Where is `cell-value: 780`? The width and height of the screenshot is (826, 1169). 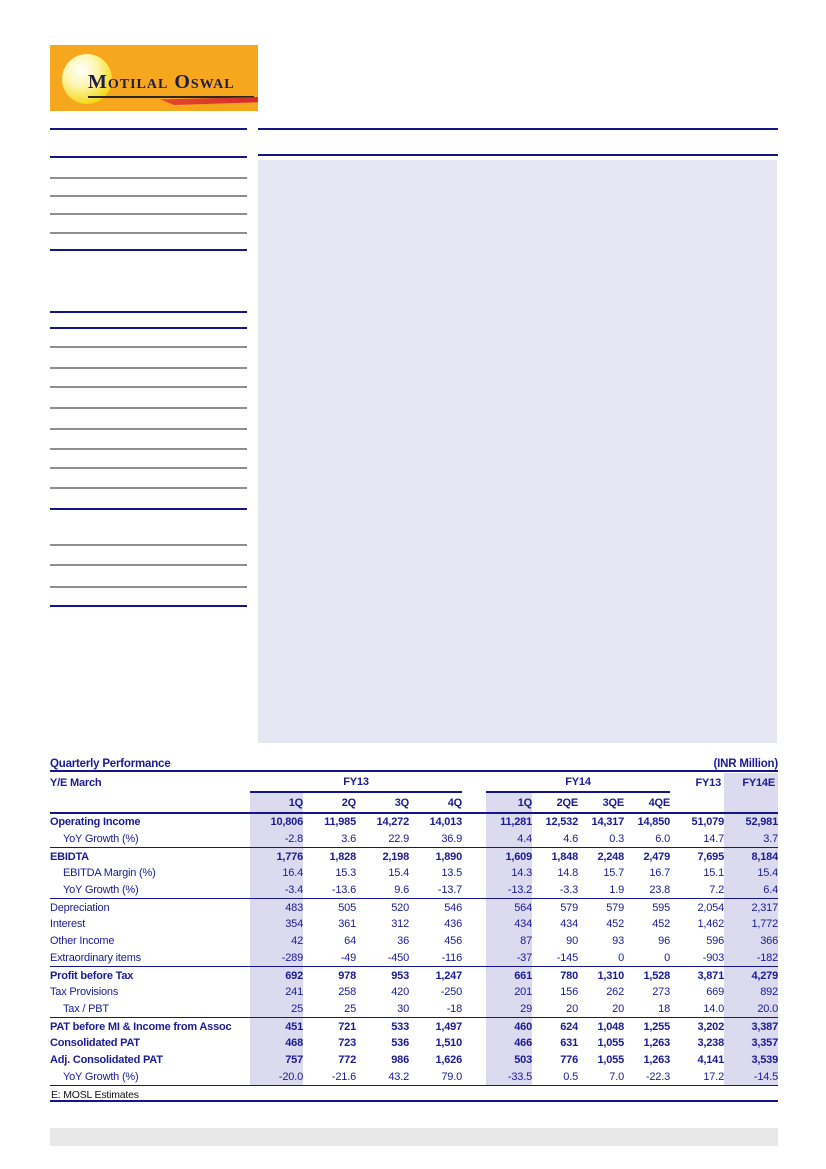 cell-value: 780 is located at coordinates (569, 975).